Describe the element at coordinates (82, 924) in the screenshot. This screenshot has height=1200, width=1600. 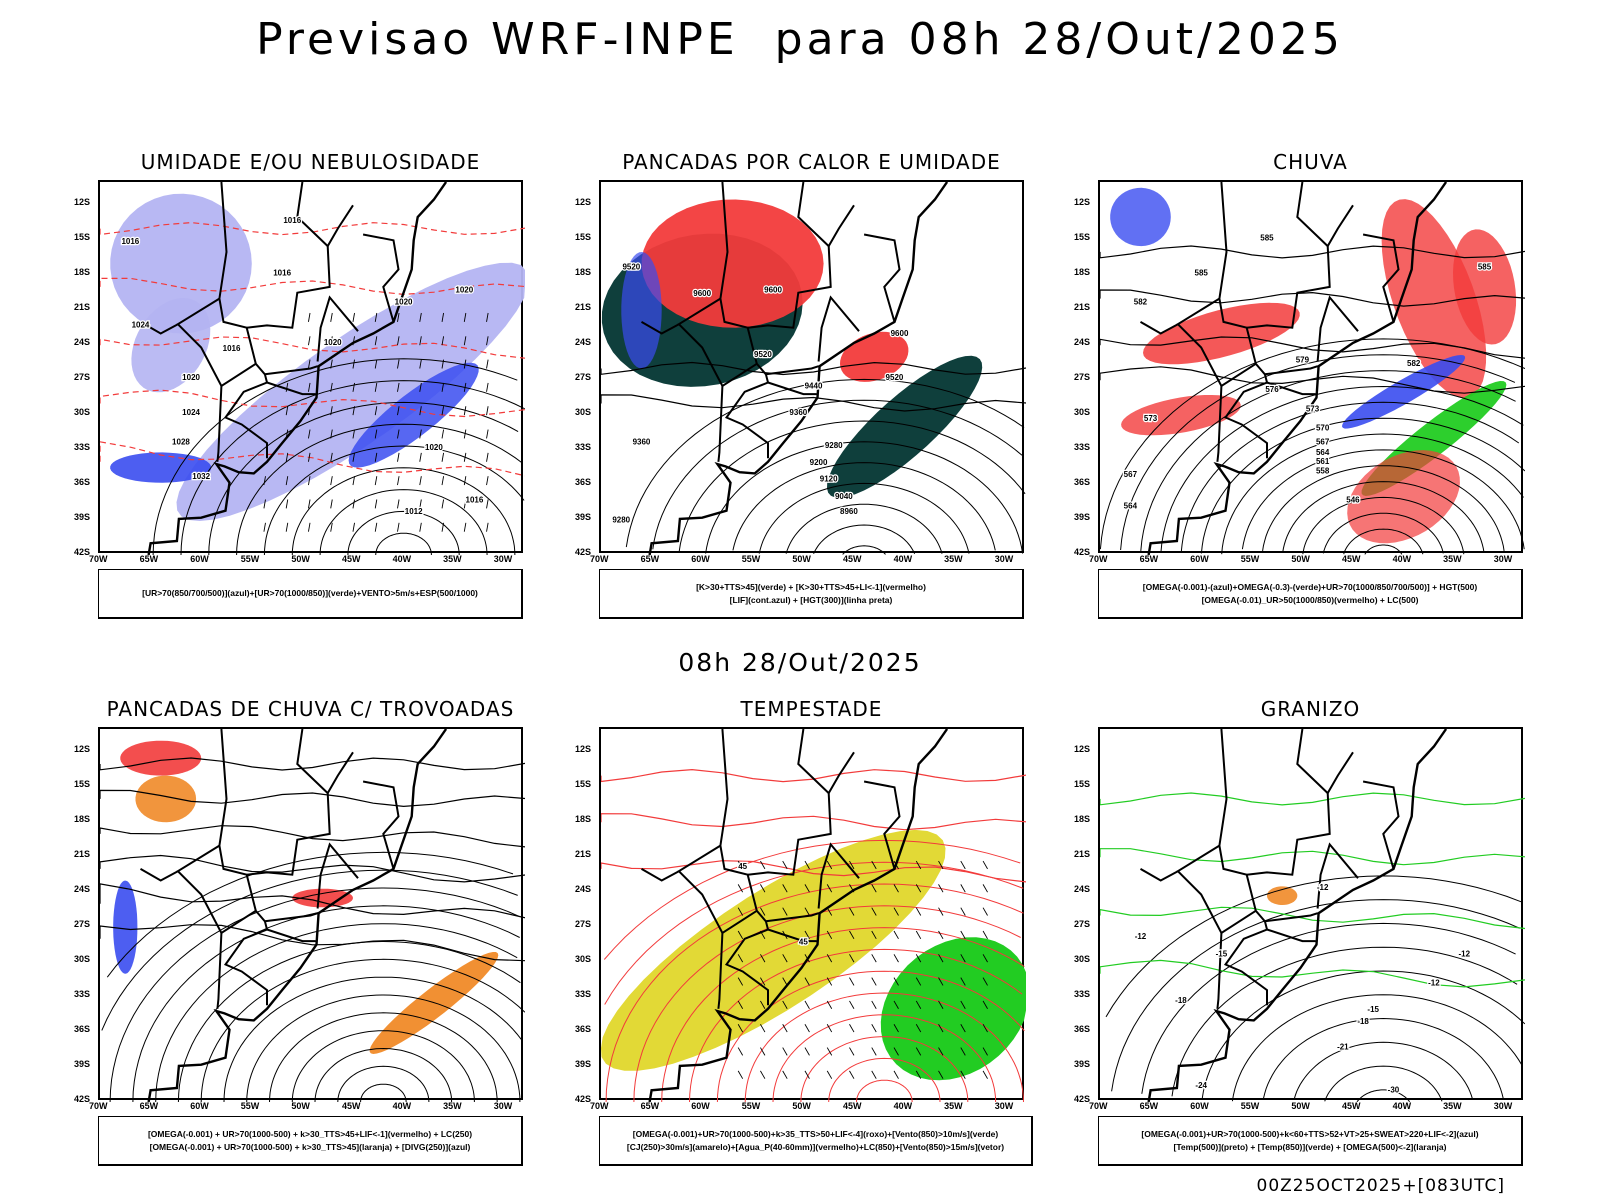
I see `lat-tick-label: 27S` at that location.